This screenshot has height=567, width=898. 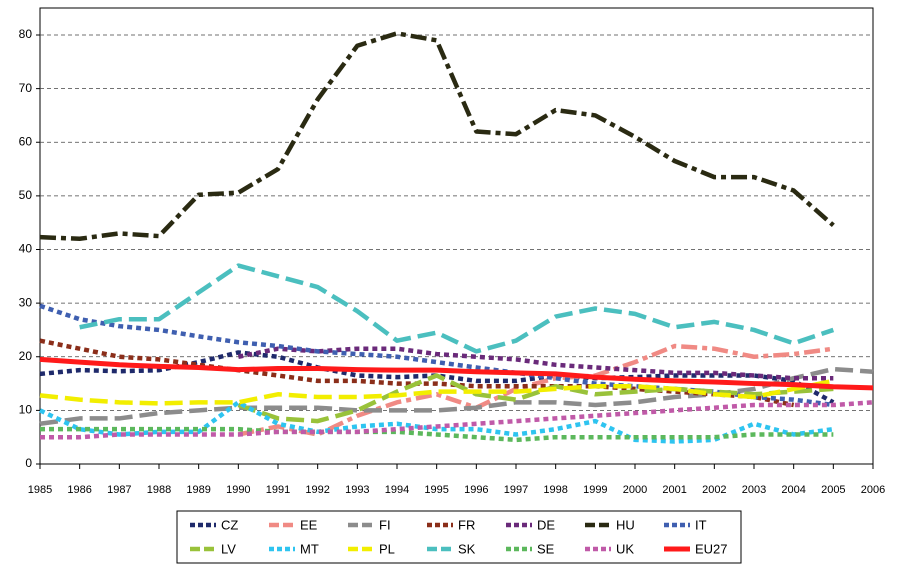 What do you see at coordinates (229, 524) in the screenshot?
I see `legend-label: CZ` at bounding box center [229, 524].